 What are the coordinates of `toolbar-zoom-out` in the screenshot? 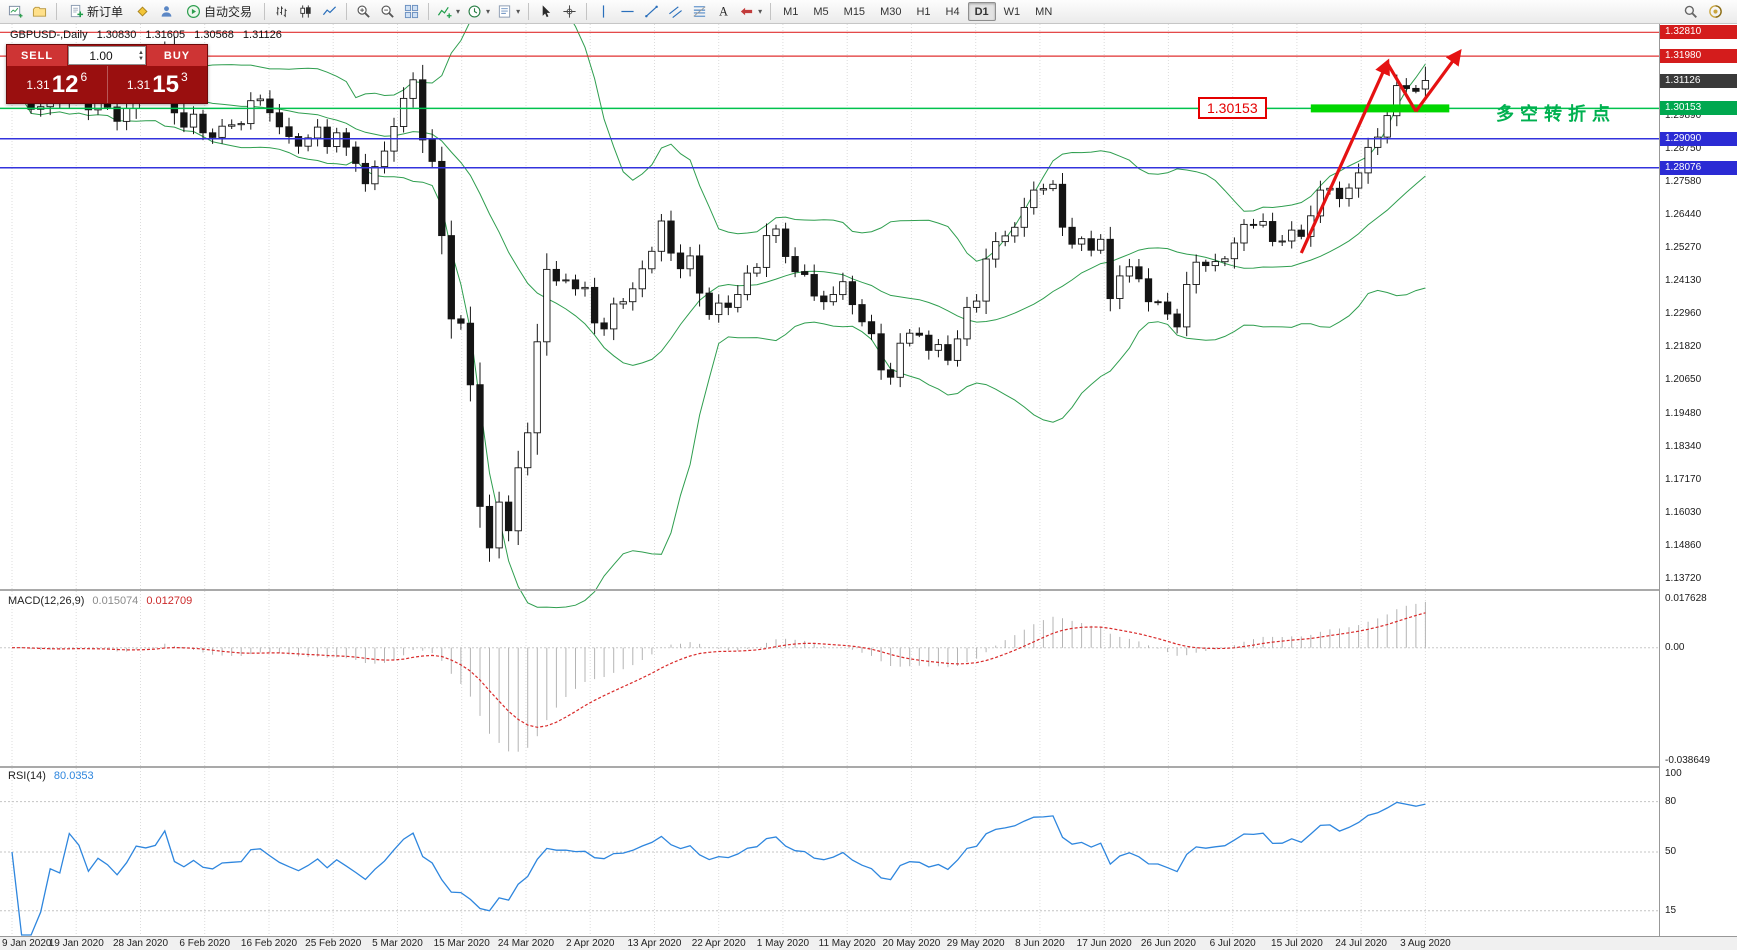 It's located at (387, 11).